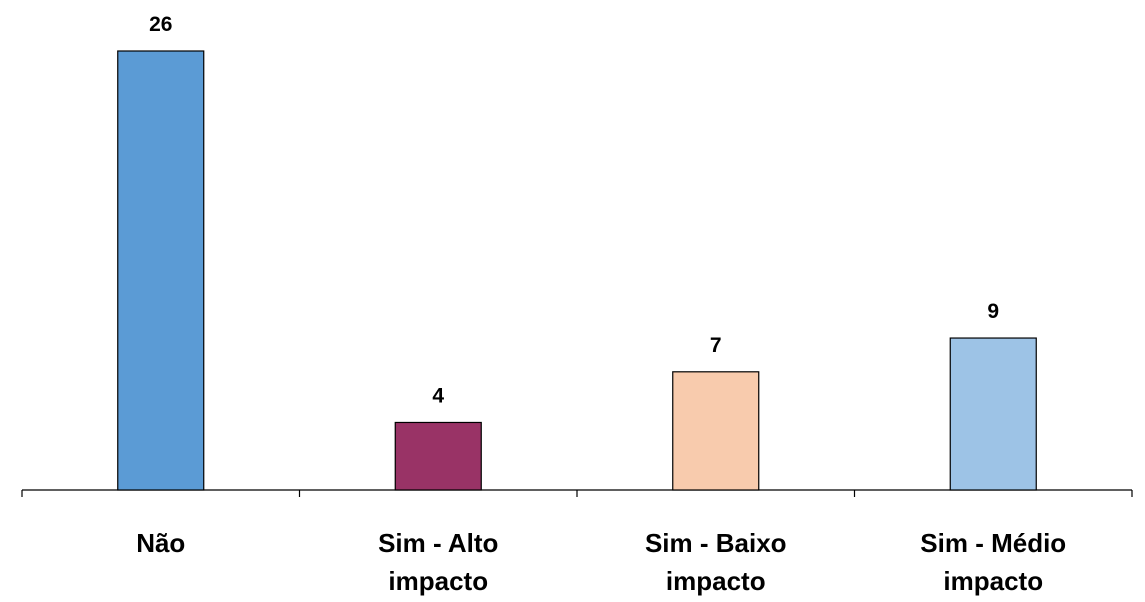  Describe the element at coordinates (716, 345) in the screenshot. I see `value-label: 7` at that location.